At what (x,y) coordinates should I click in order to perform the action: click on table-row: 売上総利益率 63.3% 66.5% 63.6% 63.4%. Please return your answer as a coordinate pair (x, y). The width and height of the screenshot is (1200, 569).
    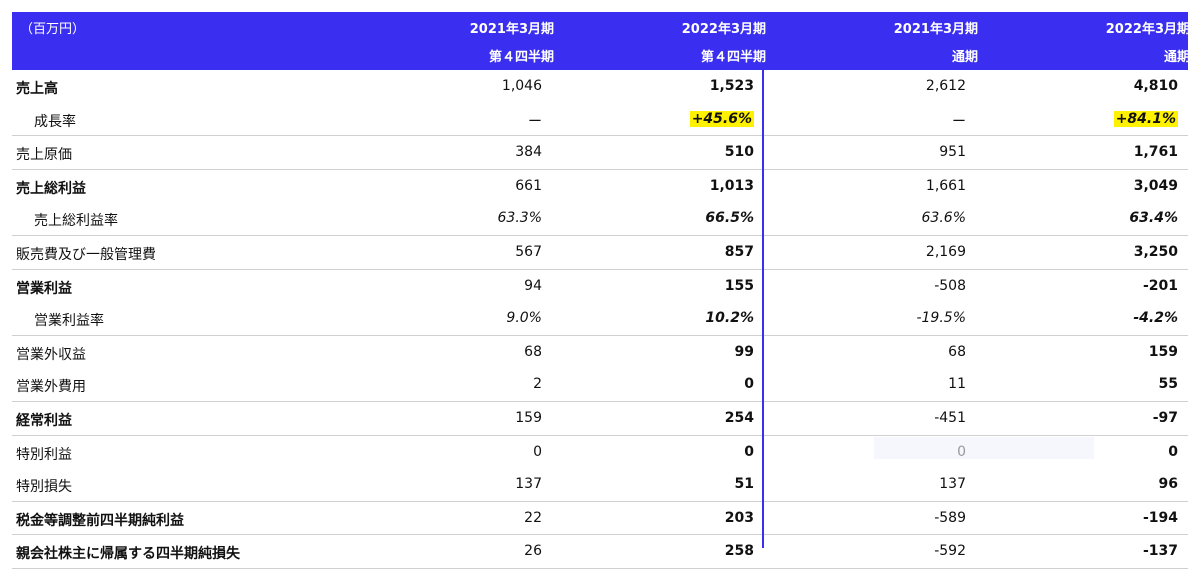
    Looking at the image, I should click on (600, 219).